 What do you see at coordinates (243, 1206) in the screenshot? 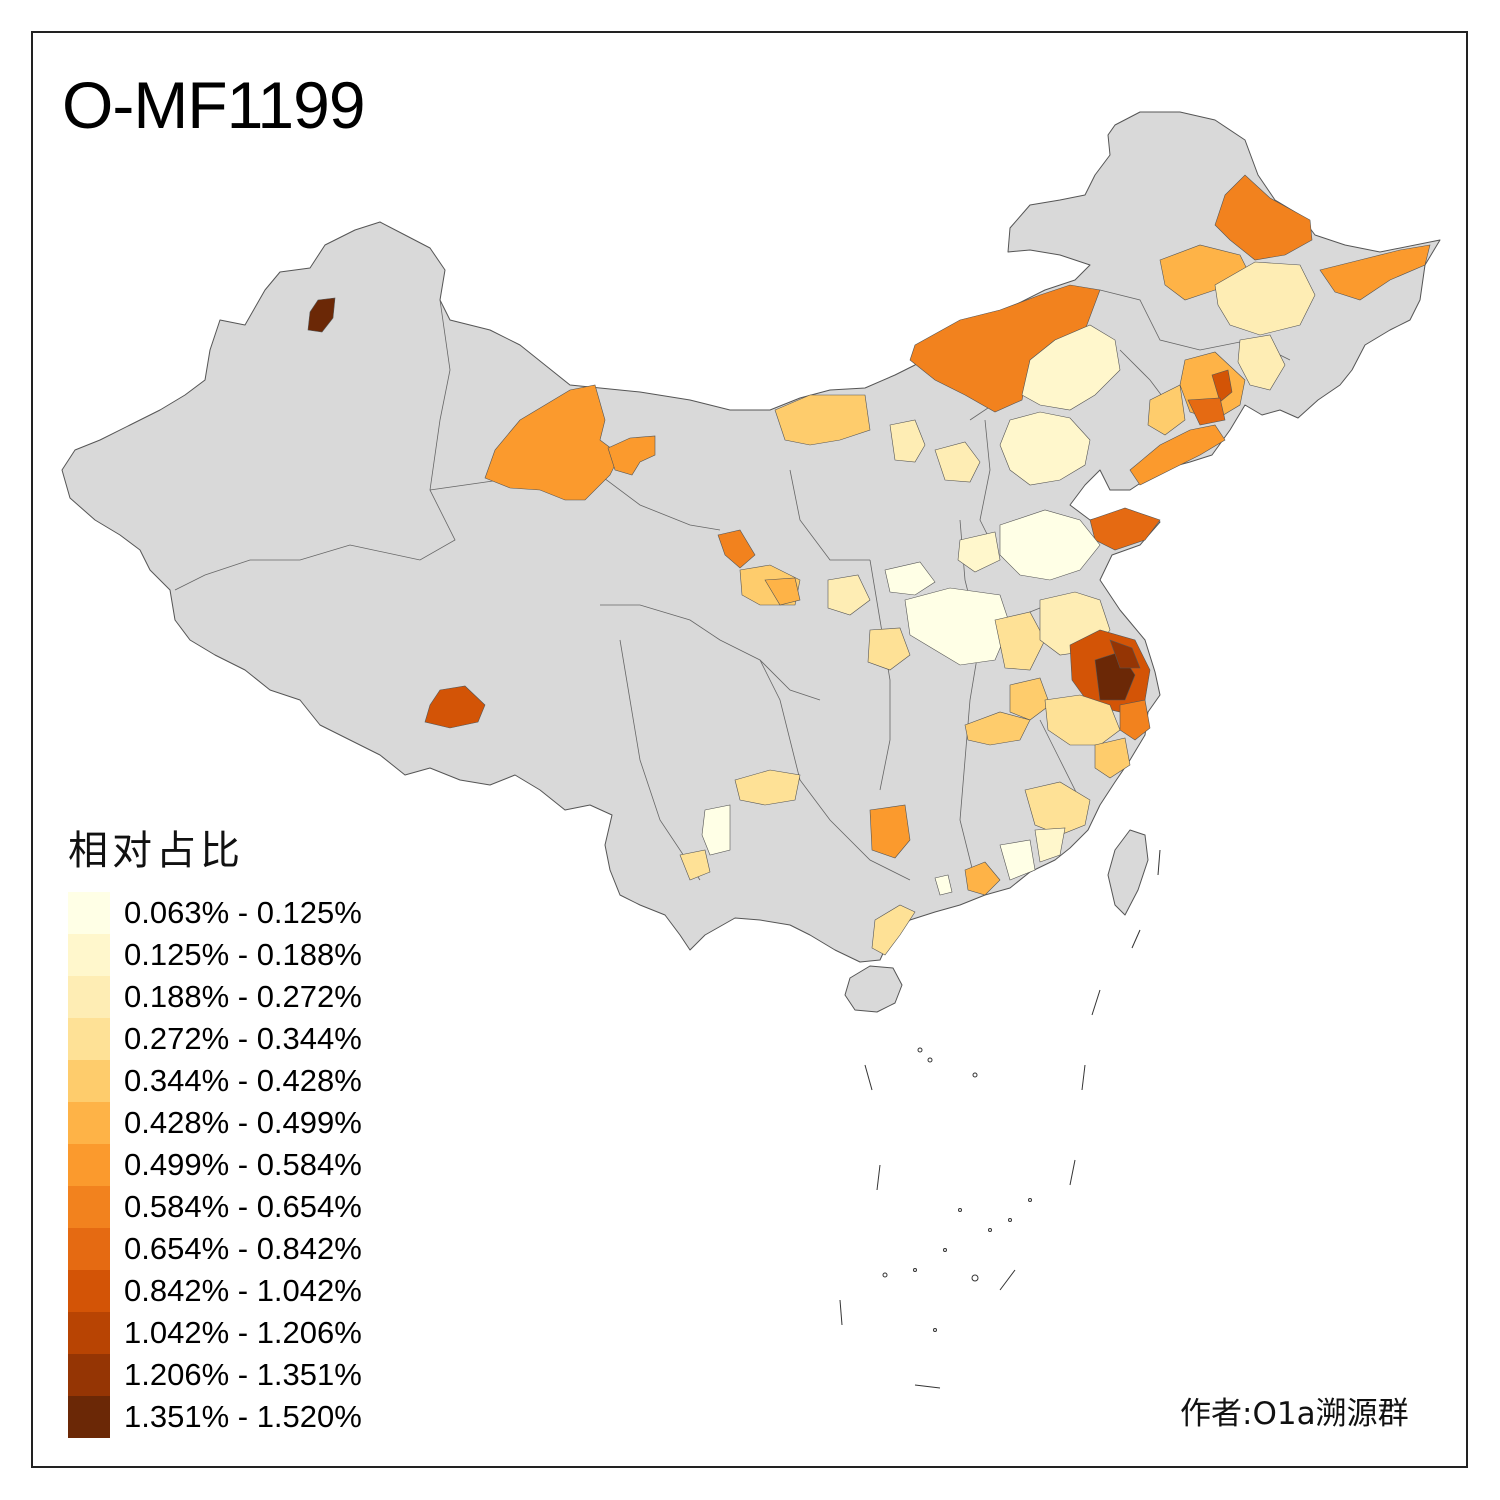
I see `legend-label: 0.584% - 0.654%` at bounding box center [243, 1206].